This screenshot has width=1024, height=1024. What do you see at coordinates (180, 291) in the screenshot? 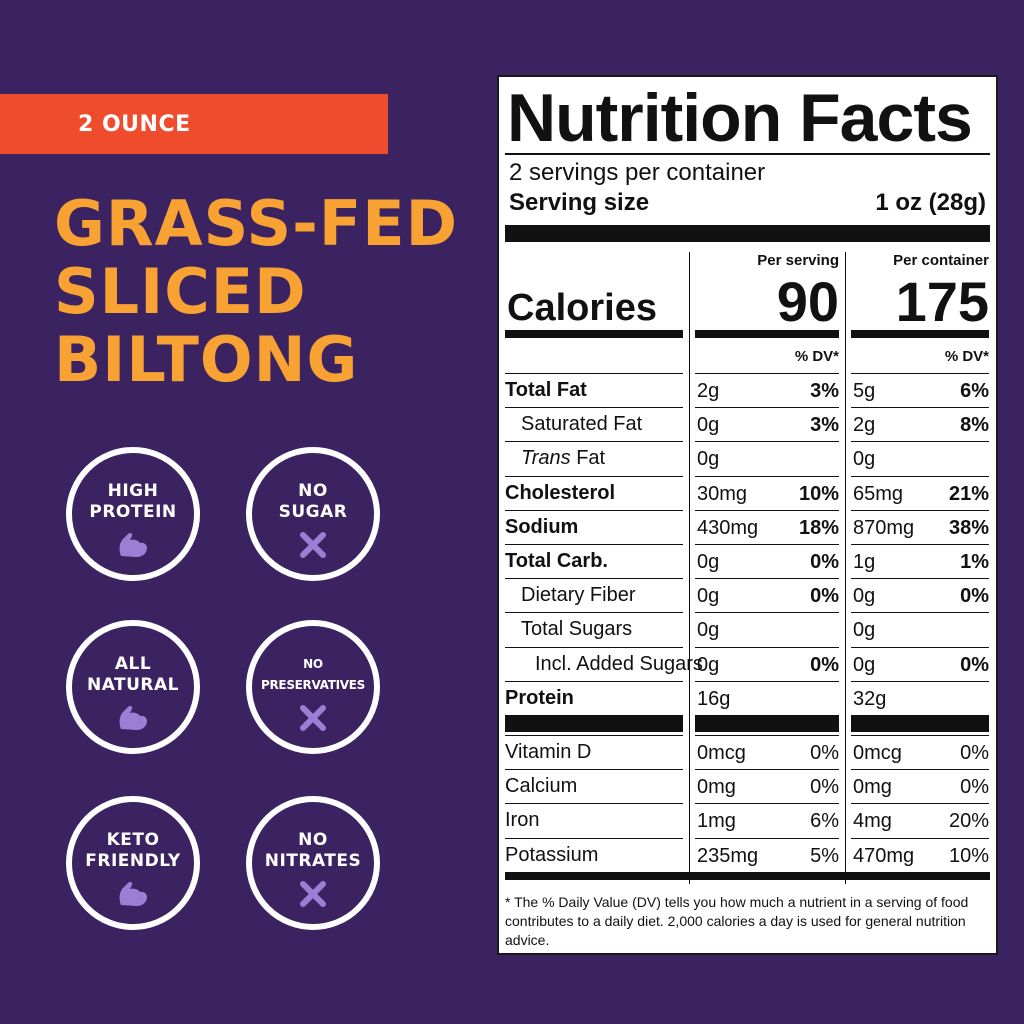
I see `title-line: SLICED` at bounding box center [180, 291].